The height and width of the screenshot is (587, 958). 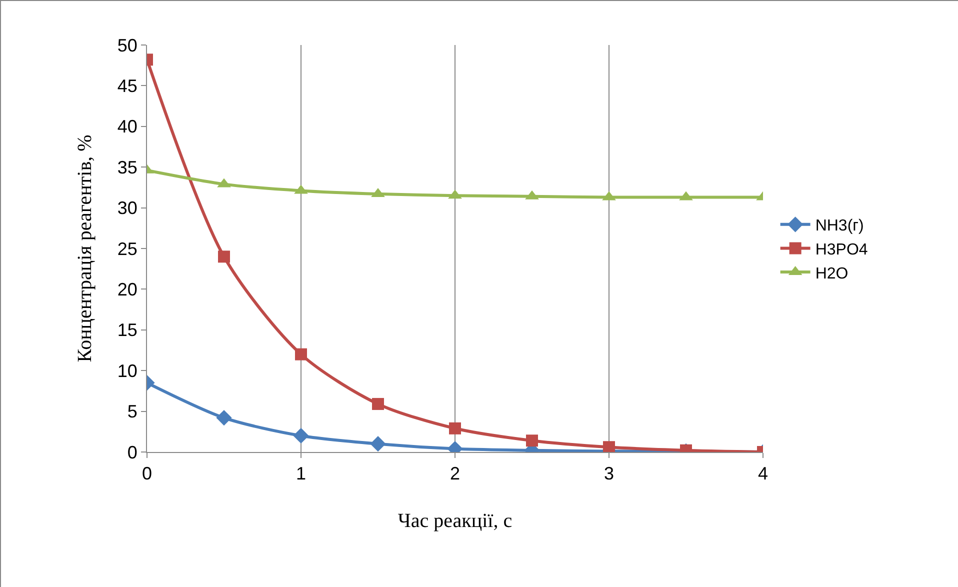 What do you see at coordinates (127, 167) in the screenshot?
I see `y-tick-label: 35` at bounding box center [127, 167].